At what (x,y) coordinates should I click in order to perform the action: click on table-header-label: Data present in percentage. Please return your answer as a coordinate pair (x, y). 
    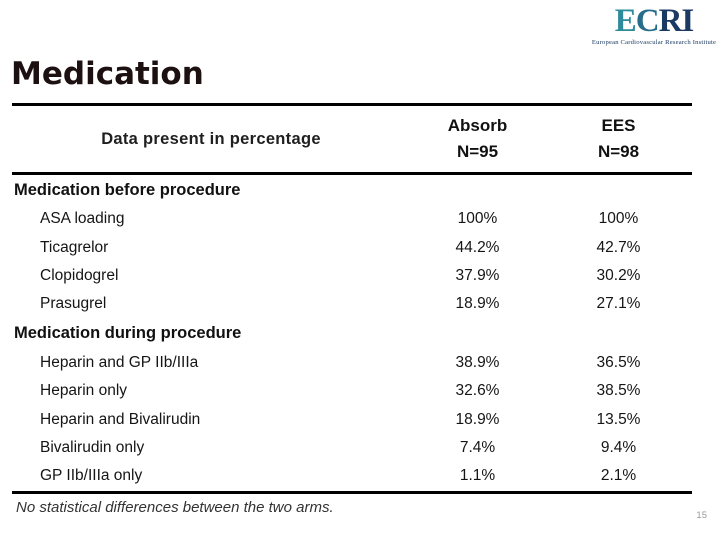
    Looking at the image, I should click on (211, 138).